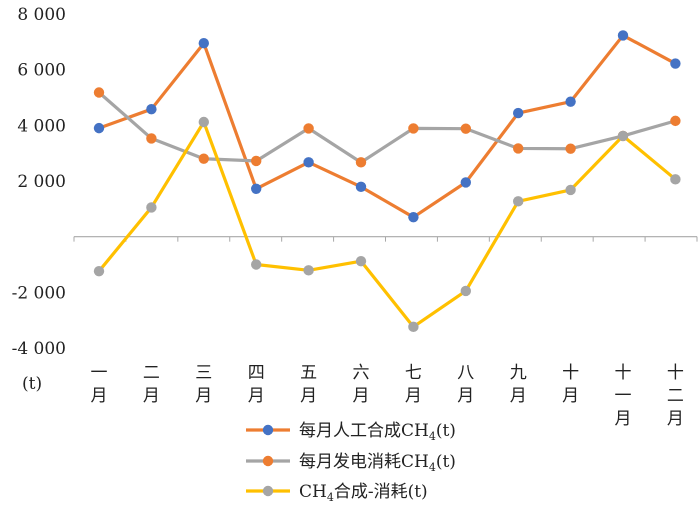 The image size is (700, 507). I want to click on x-tick-label: 五月, so click(308, 384).